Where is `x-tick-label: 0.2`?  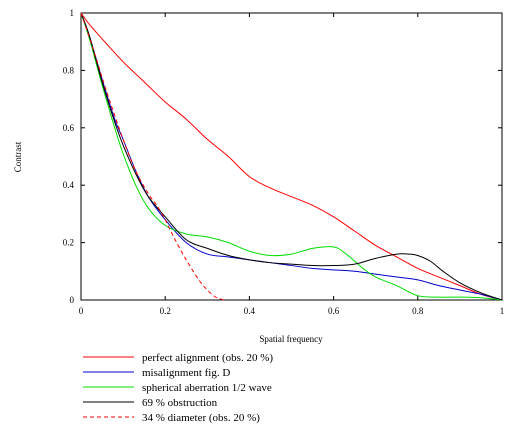
x-tick-label: 0.2 is located at coordinates (165, 311).